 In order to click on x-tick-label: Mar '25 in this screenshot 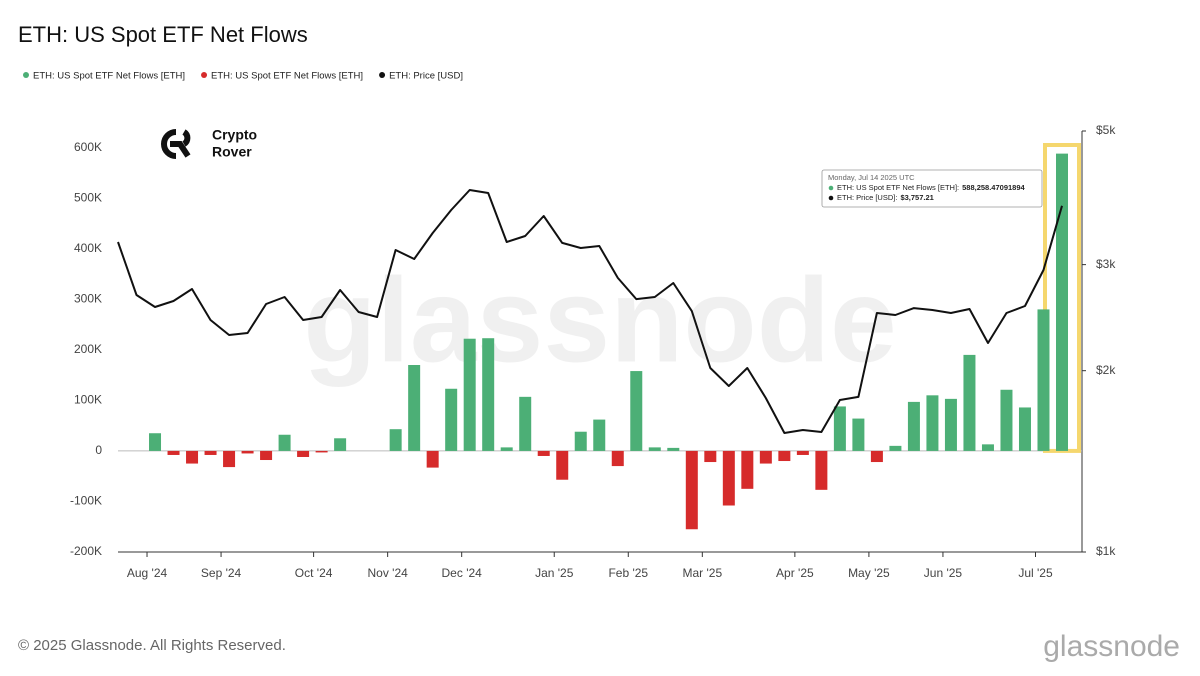, I will do `click(702, 573)`.